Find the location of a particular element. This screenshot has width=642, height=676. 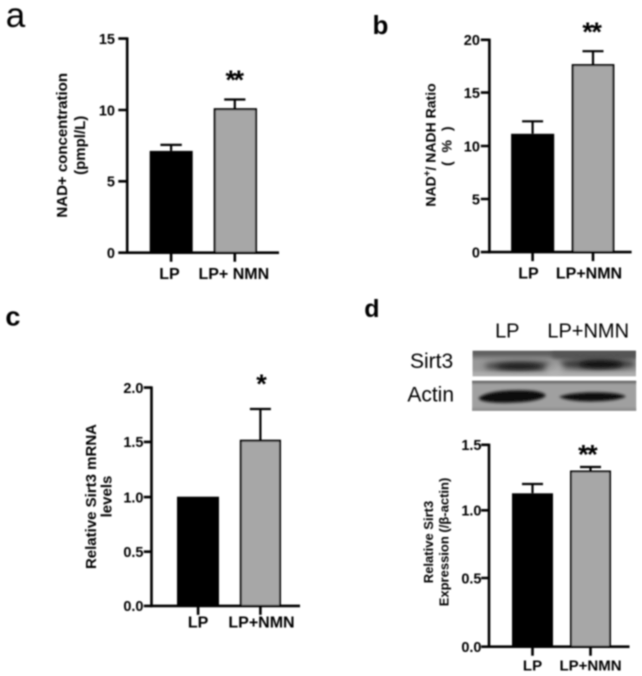

svg-text: d is located at coordinates (371, 309).